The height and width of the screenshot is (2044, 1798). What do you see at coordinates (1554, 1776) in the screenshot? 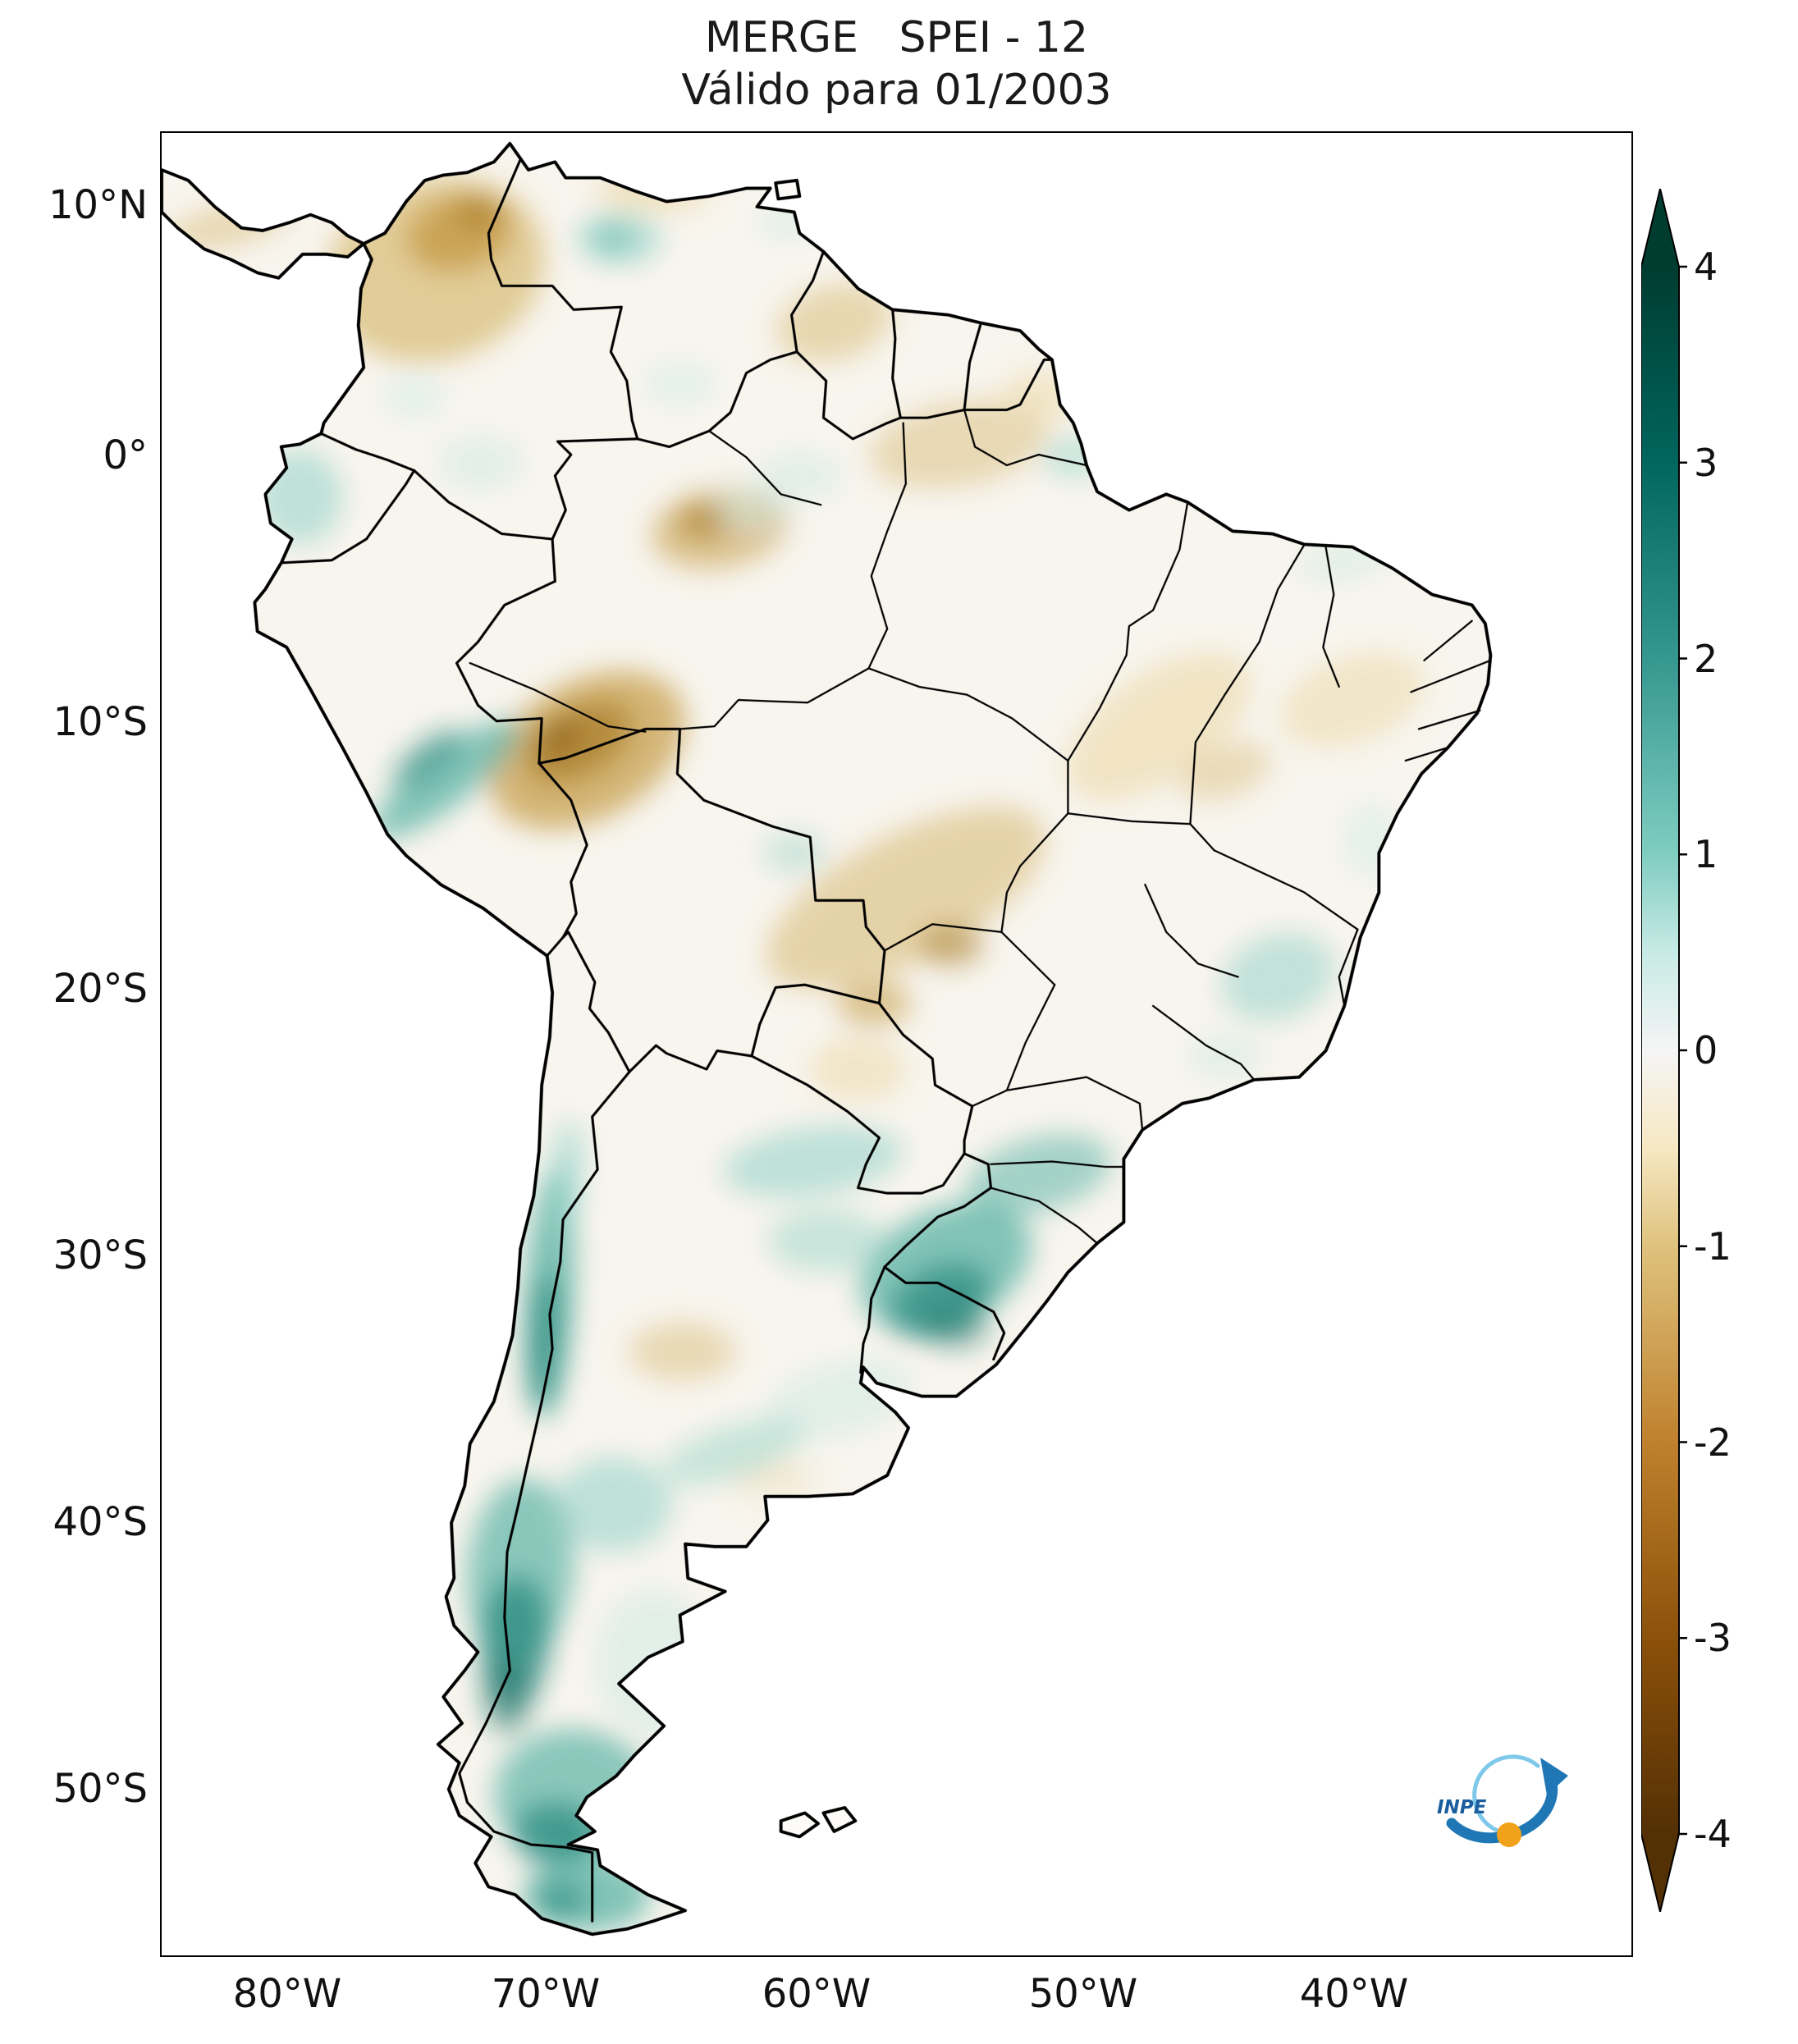
I see `inpe-arrowhead-icon` at bounding box center [1554, 1776].